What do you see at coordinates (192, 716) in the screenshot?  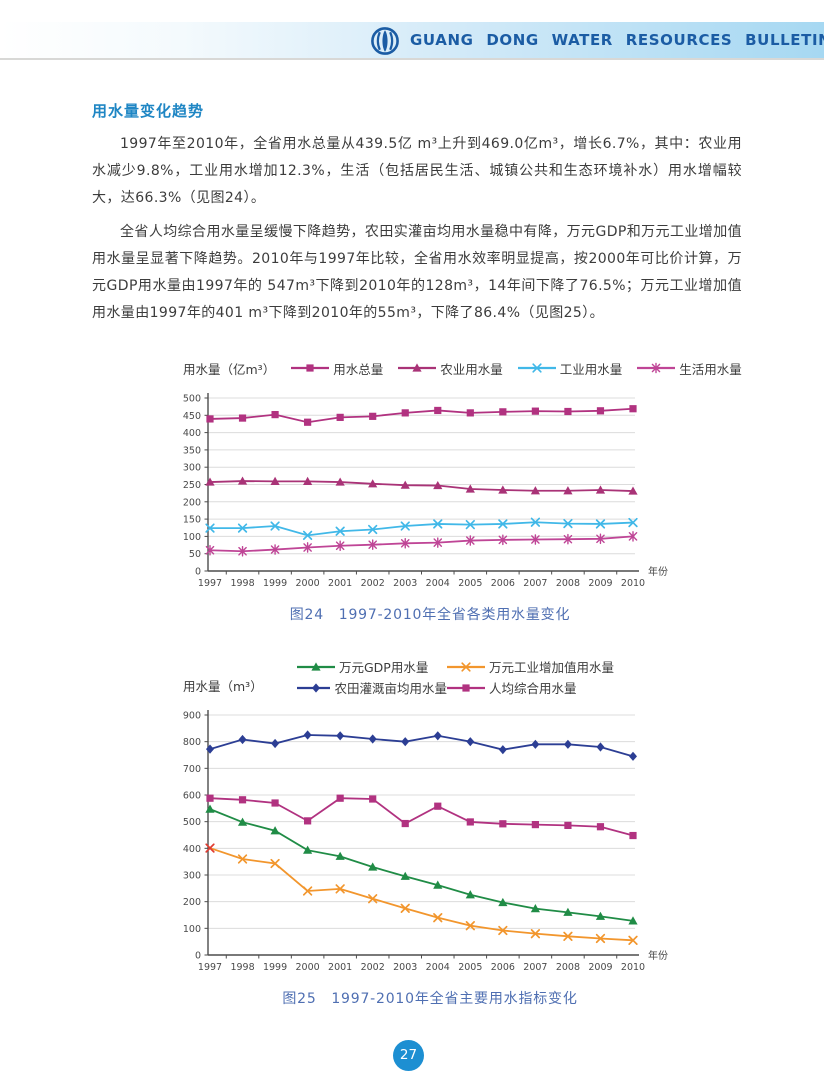 I see `svg-text: 900` at bounding box center [192, 716].